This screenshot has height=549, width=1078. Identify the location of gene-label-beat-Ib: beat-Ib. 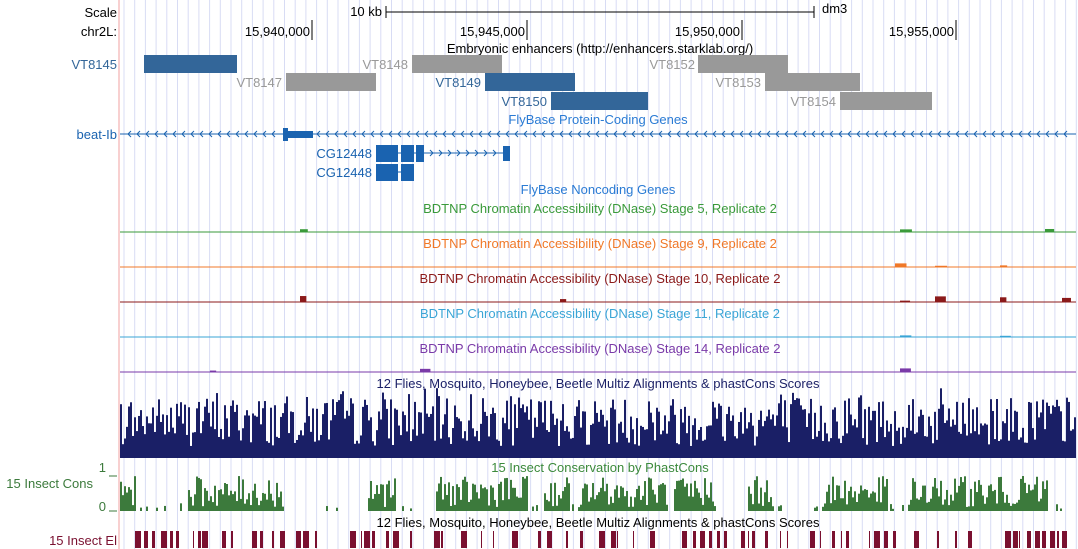
(97, 134).